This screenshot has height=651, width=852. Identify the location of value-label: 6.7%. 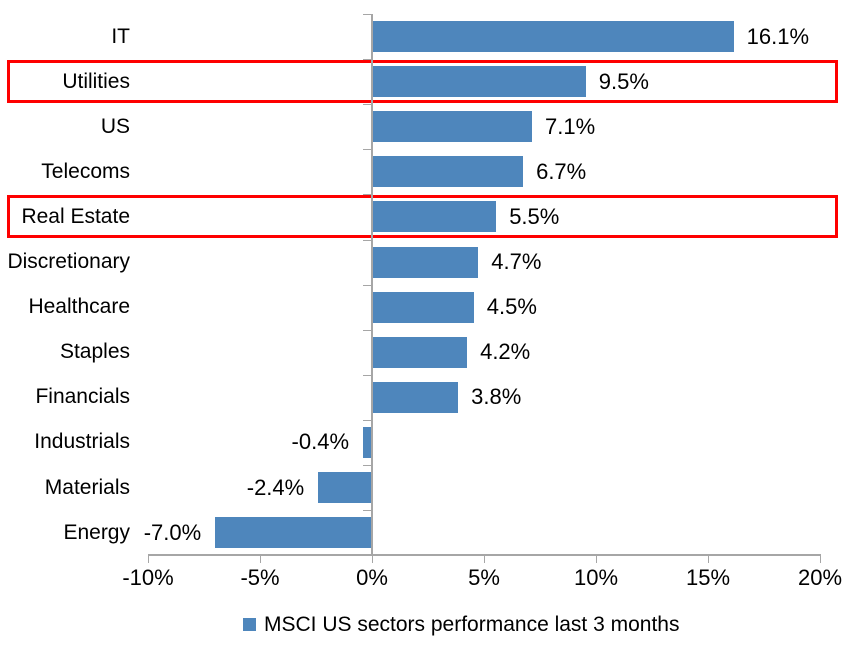
(561, 171).